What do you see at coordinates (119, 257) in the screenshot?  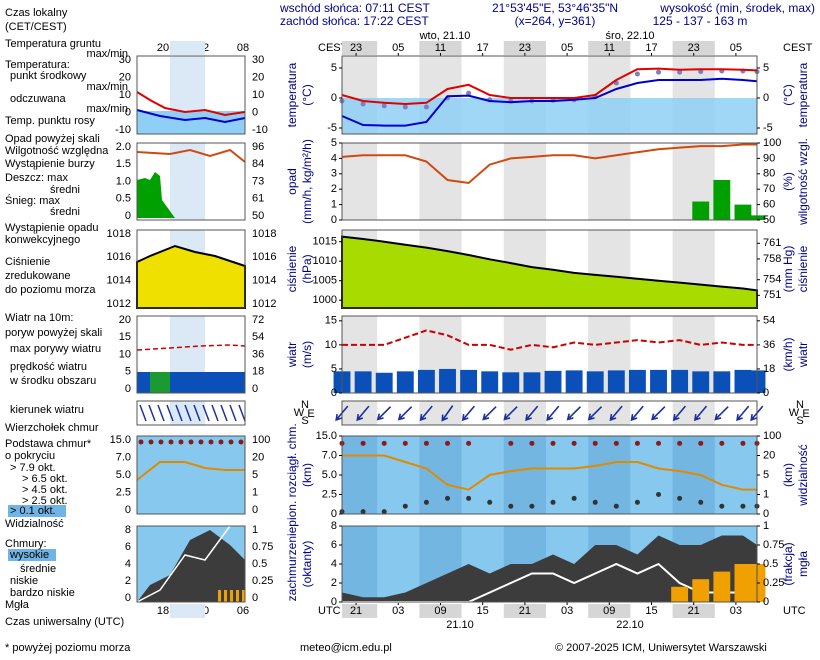 I see `mini-tick-label: 1016` at bounding box center [119, 257].